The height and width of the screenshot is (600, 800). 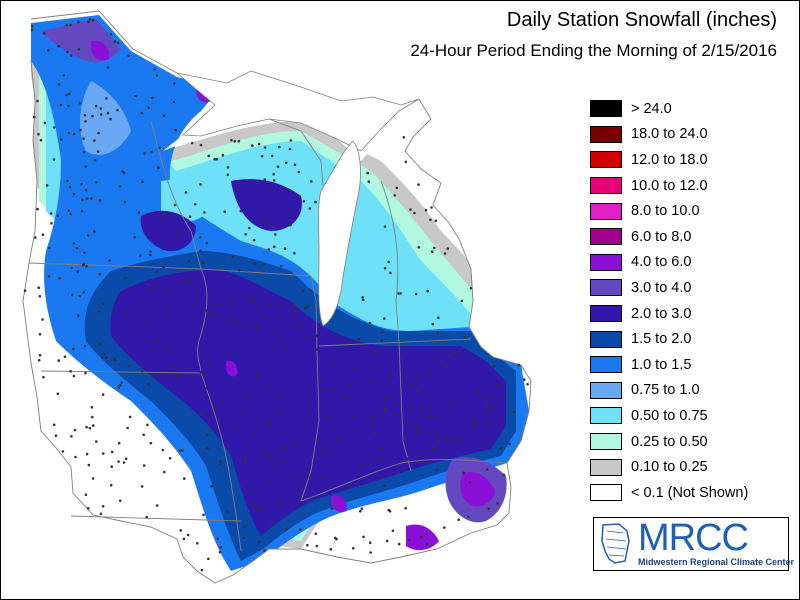 I want to click on legend-item: 0.25 to 0.50, so click(x=690, y=442).